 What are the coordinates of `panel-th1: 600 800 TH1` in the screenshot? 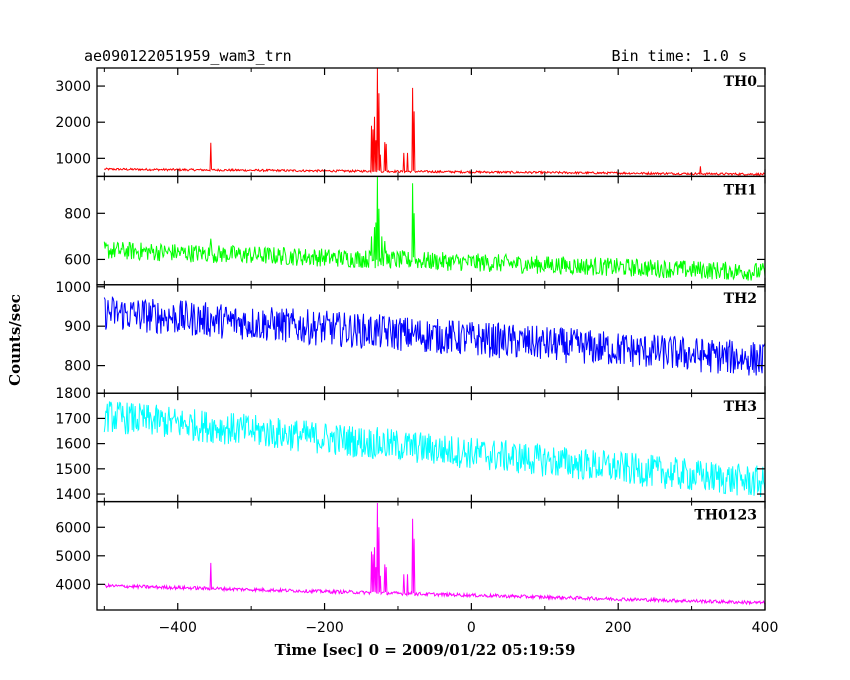 It's located at (415, 230).